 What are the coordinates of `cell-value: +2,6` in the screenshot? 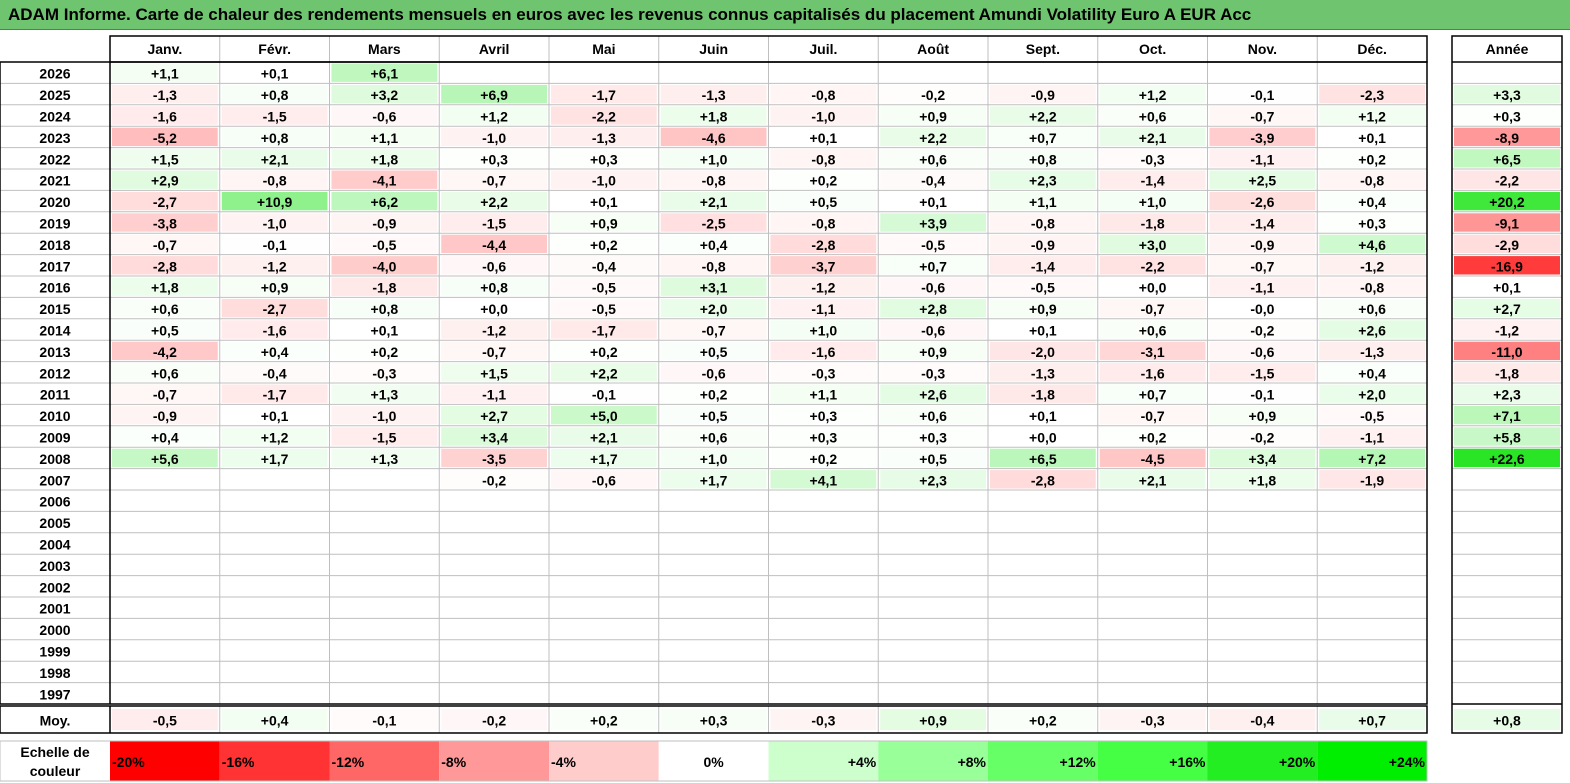 It's located at (933, 395).